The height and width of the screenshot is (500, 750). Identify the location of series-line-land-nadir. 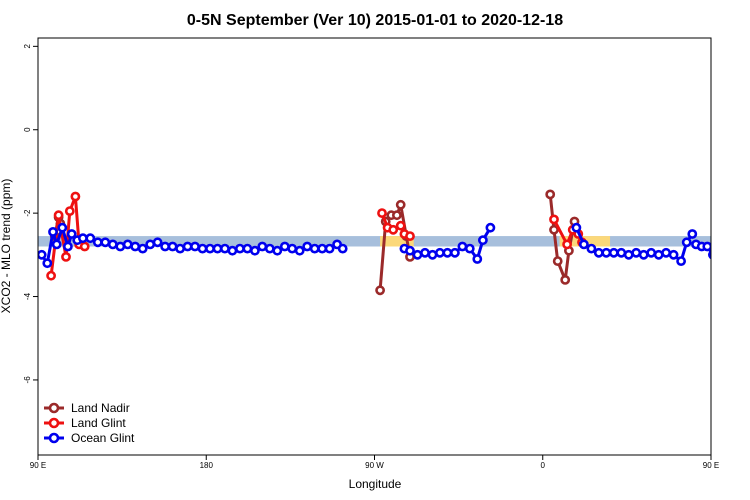
(743, 224).